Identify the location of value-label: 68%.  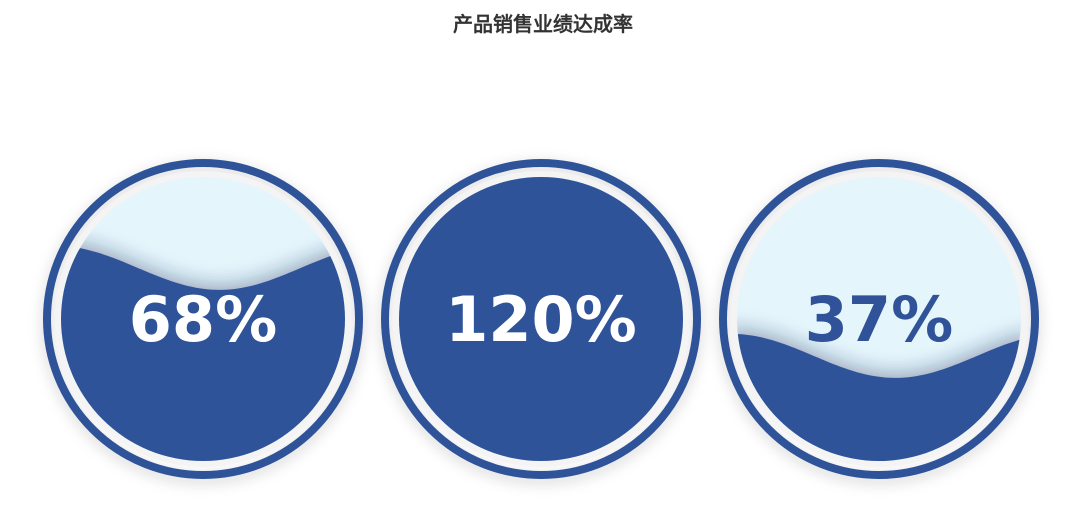
(203, 319).